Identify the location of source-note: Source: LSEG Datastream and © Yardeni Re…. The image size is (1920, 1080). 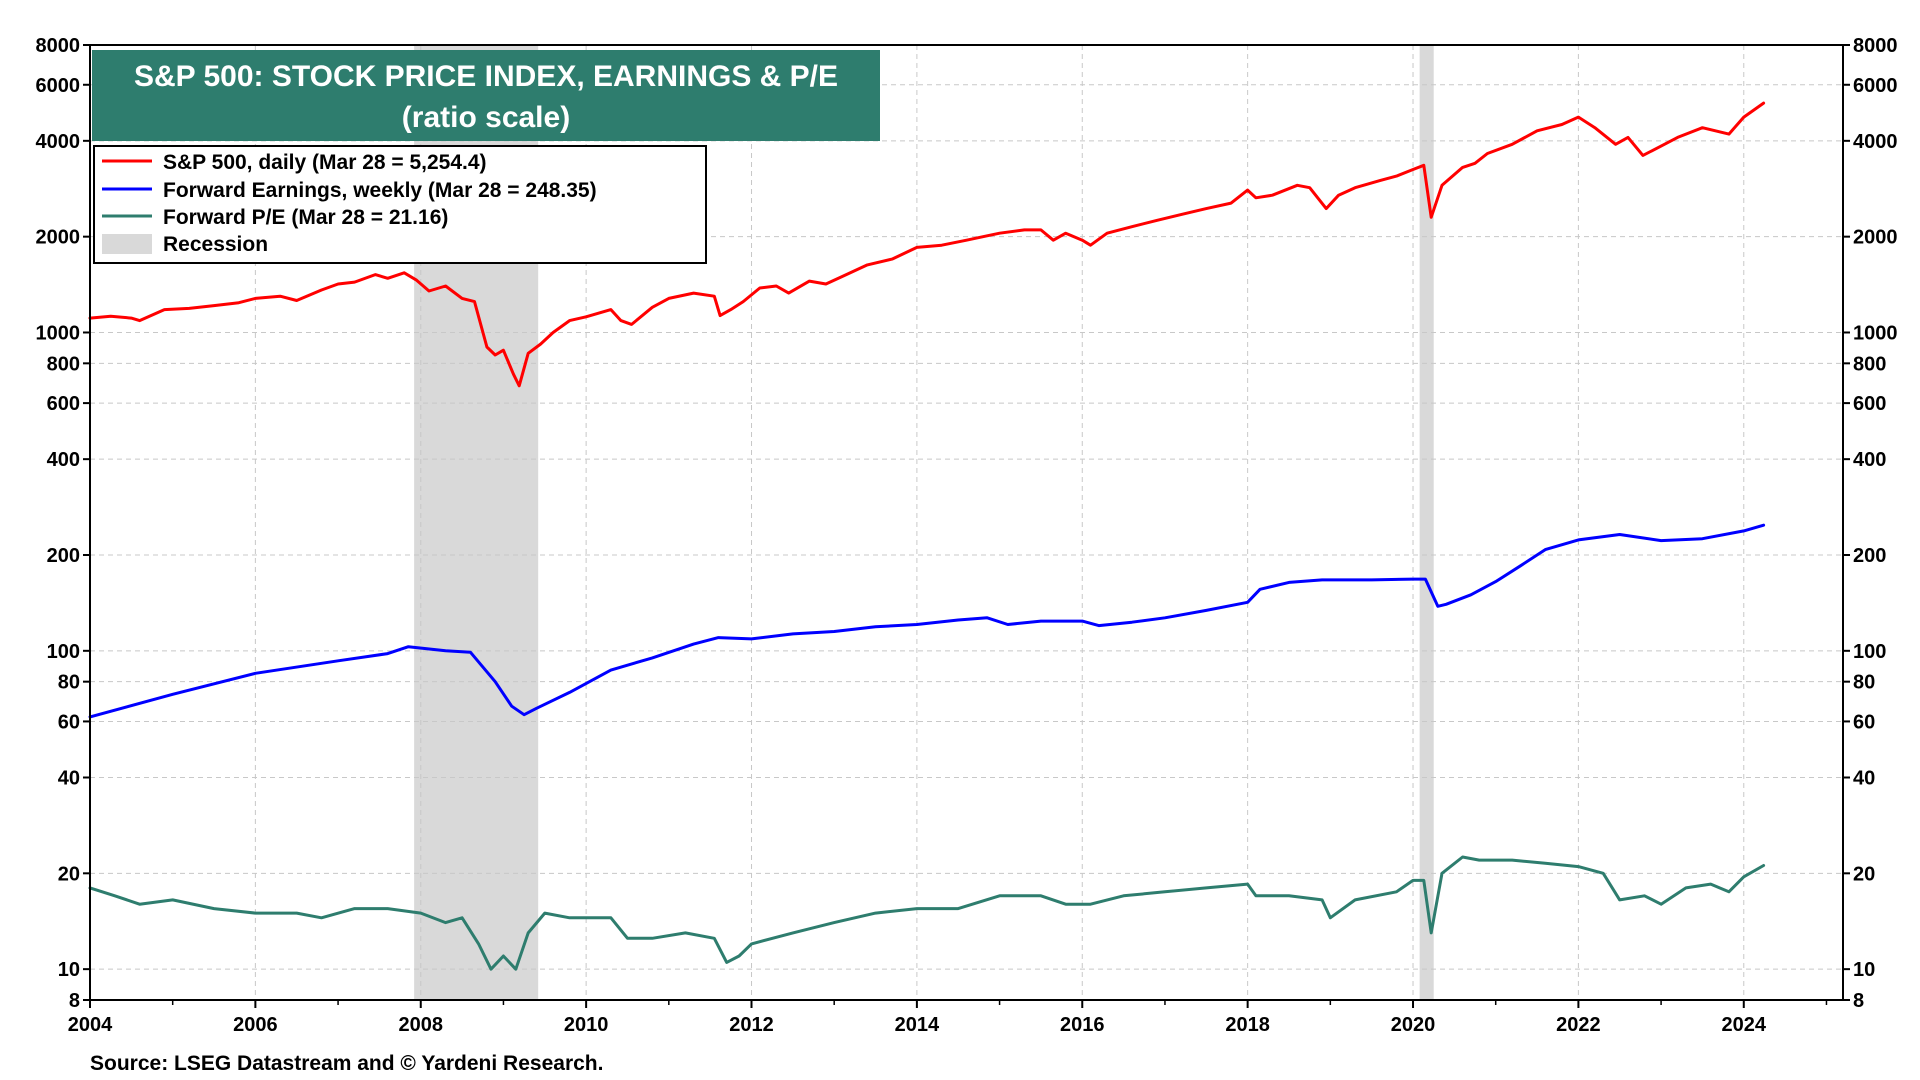
(346, 1063).